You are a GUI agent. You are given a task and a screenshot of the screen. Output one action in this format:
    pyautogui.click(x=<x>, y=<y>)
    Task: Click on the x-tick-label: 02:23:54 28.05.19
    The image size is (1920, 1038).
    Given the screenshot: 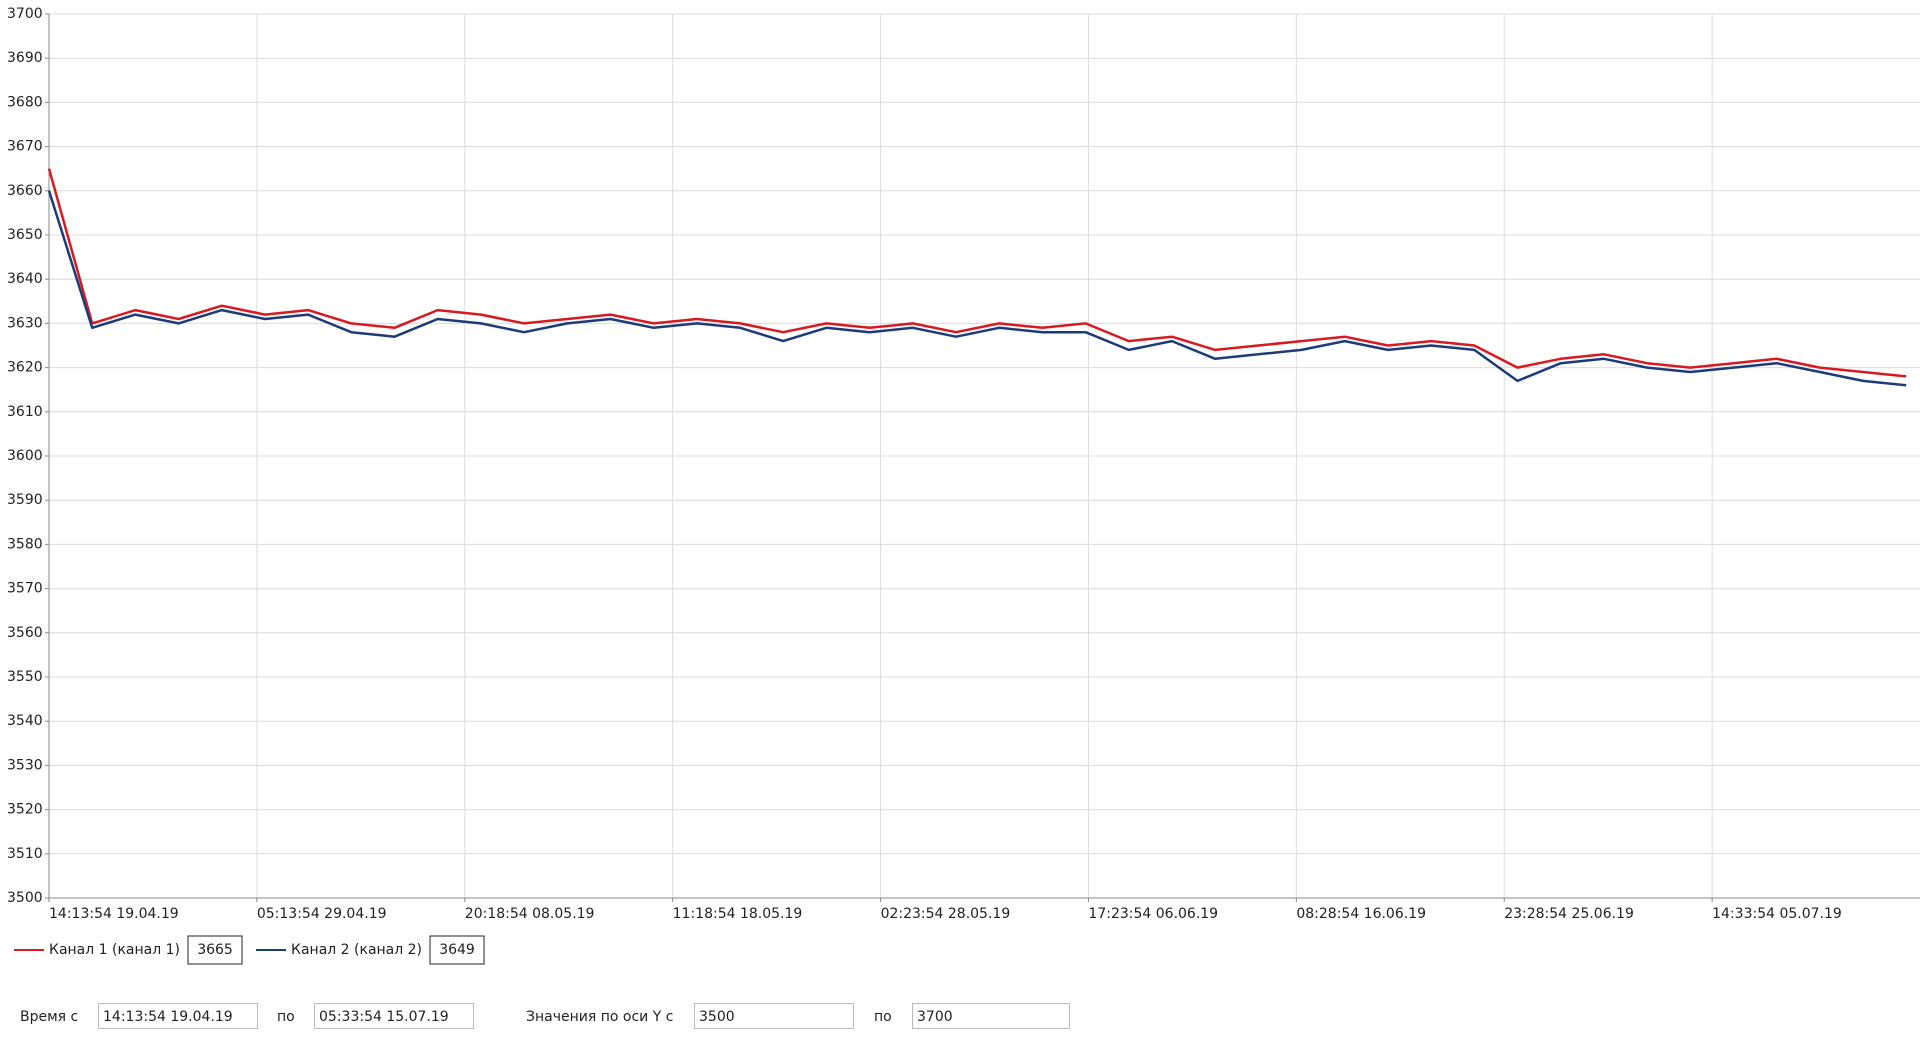 What is the action you would take?
    pyautogui.click(x=946, y=914)
    